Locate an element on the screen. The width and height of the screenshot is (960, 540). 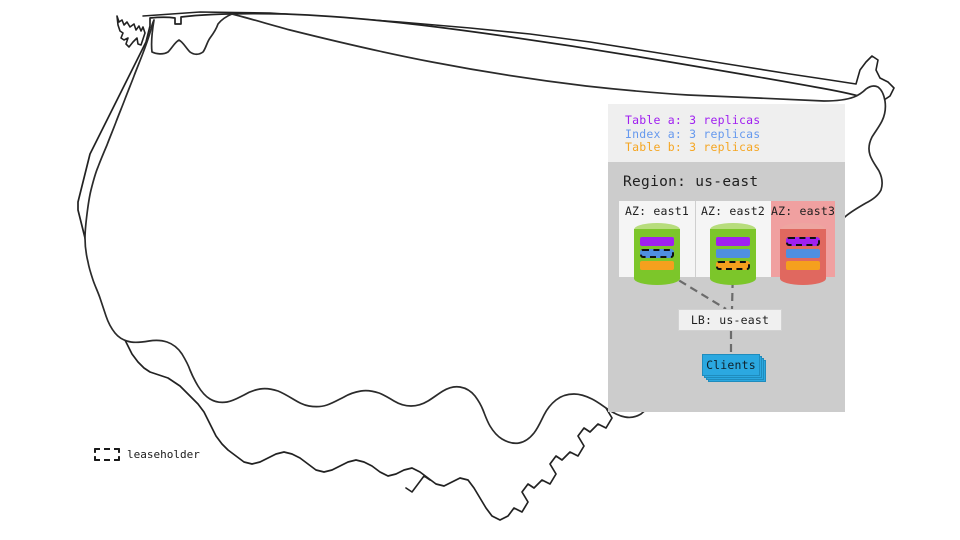
range-index-a-east3 is located at coordinates (803, 253).